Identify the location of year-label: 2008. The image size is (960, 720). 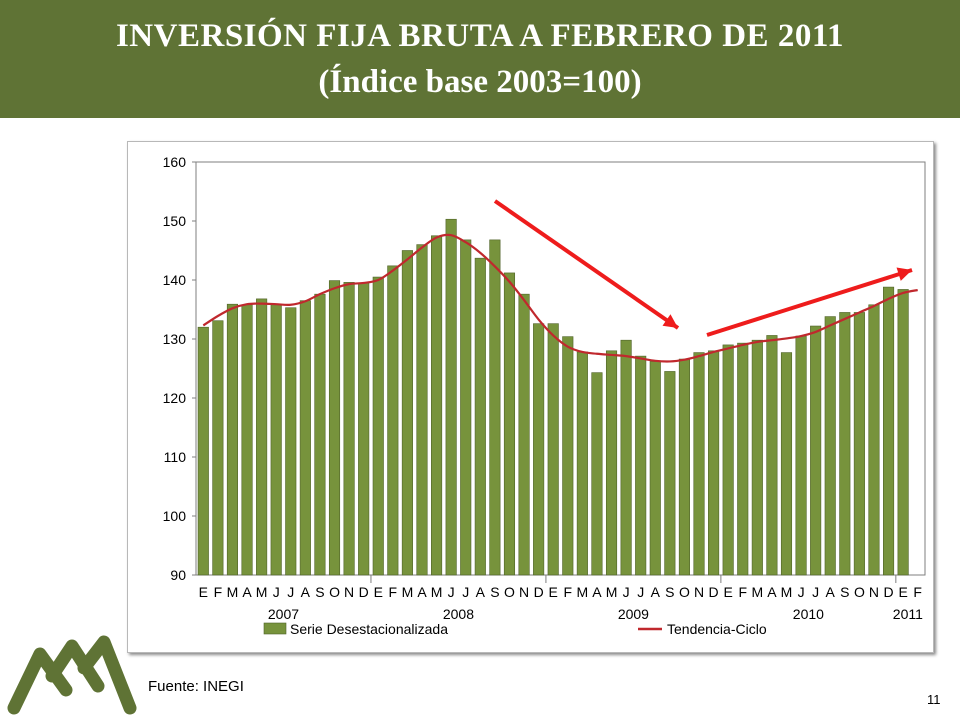
(458, 614).